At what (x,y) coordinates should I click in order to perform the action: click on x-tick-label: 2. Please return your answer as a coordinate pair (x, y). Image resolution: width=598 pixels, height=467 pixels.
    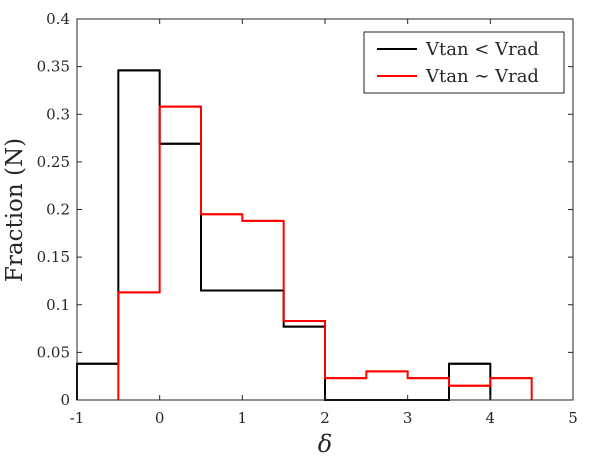
    Looking at the image, I should click on (325, 418).